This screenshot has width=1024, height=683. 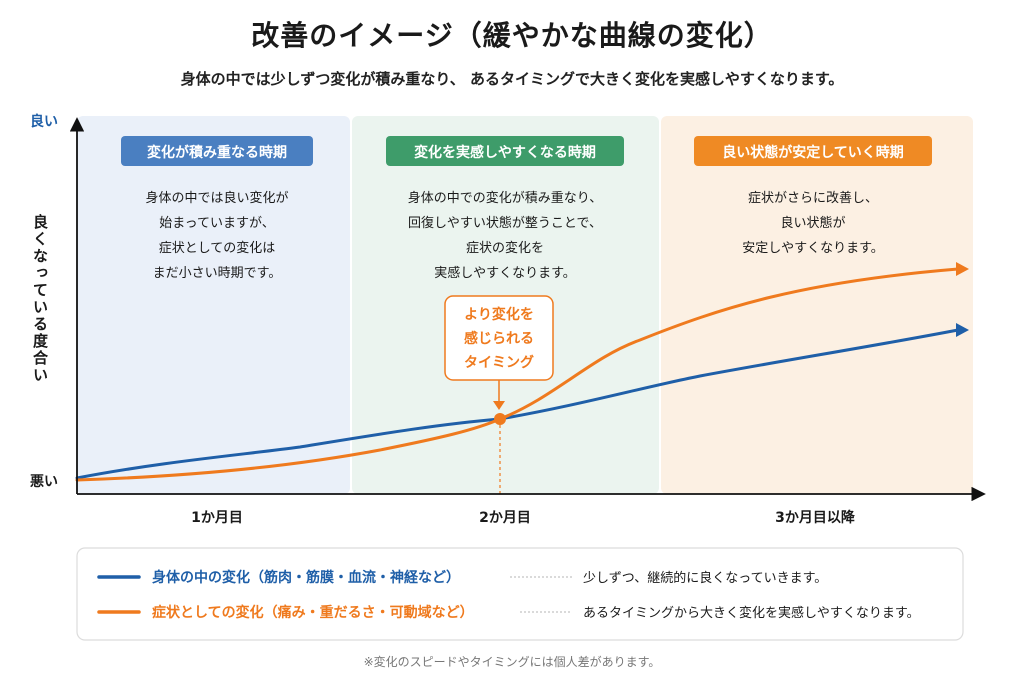 I want to click on phase-2-text-line: 回復しやすい状態が整うことで、, so click(x=505, y=223).